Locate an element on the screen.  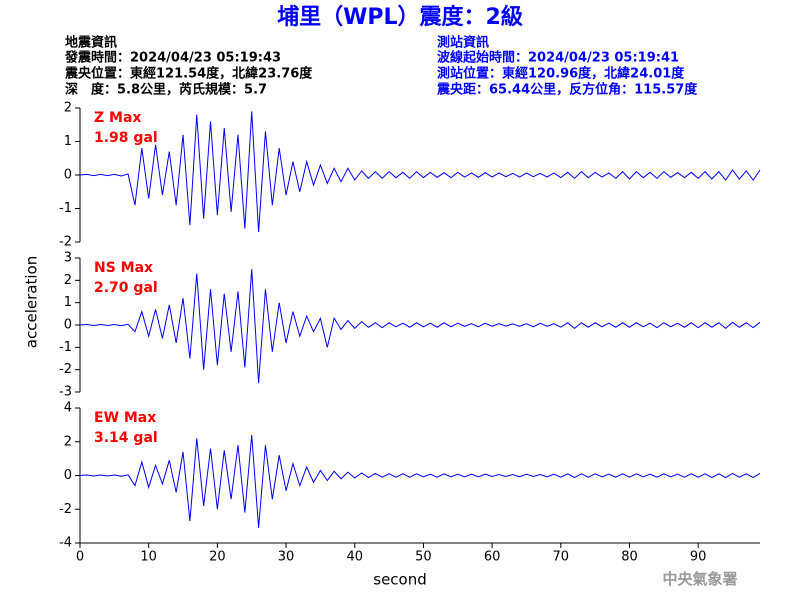
info-line: 測站位置：東經120.96度，北緯24.01度 is located at coordinates (561, 74).